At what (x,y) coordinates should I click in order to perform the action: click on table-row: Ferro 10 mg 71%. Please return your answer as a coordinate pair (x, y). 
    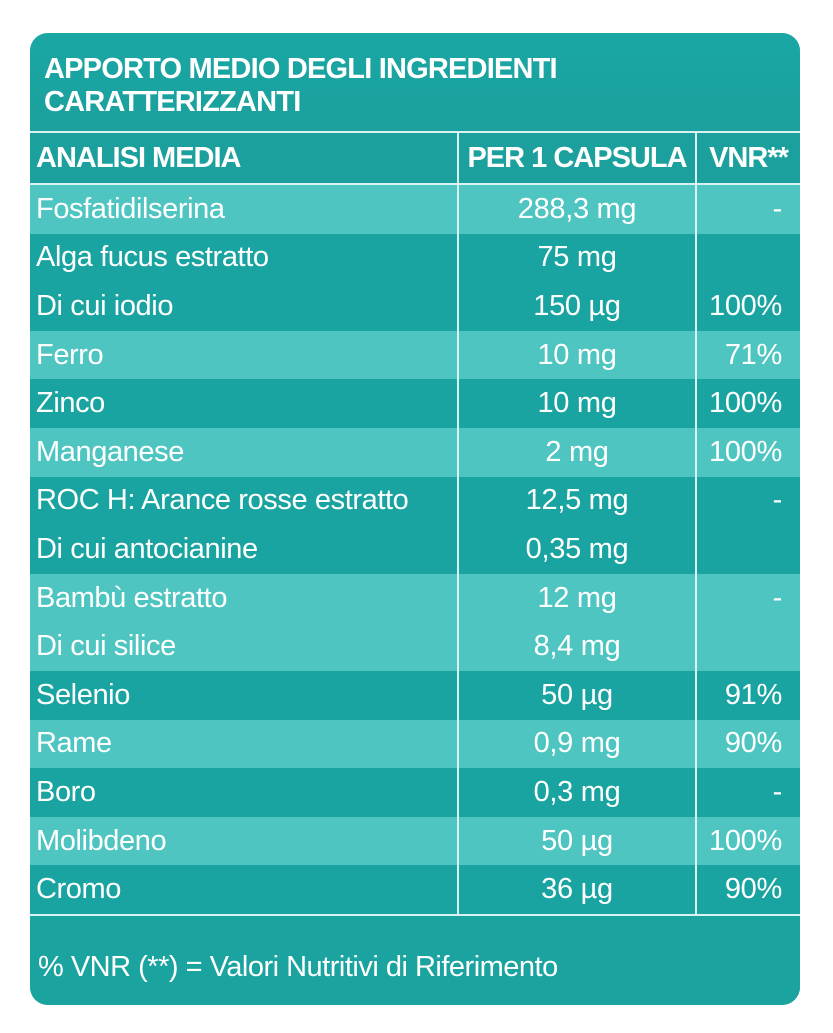
    Looking at the image, I should click on (415, 355).